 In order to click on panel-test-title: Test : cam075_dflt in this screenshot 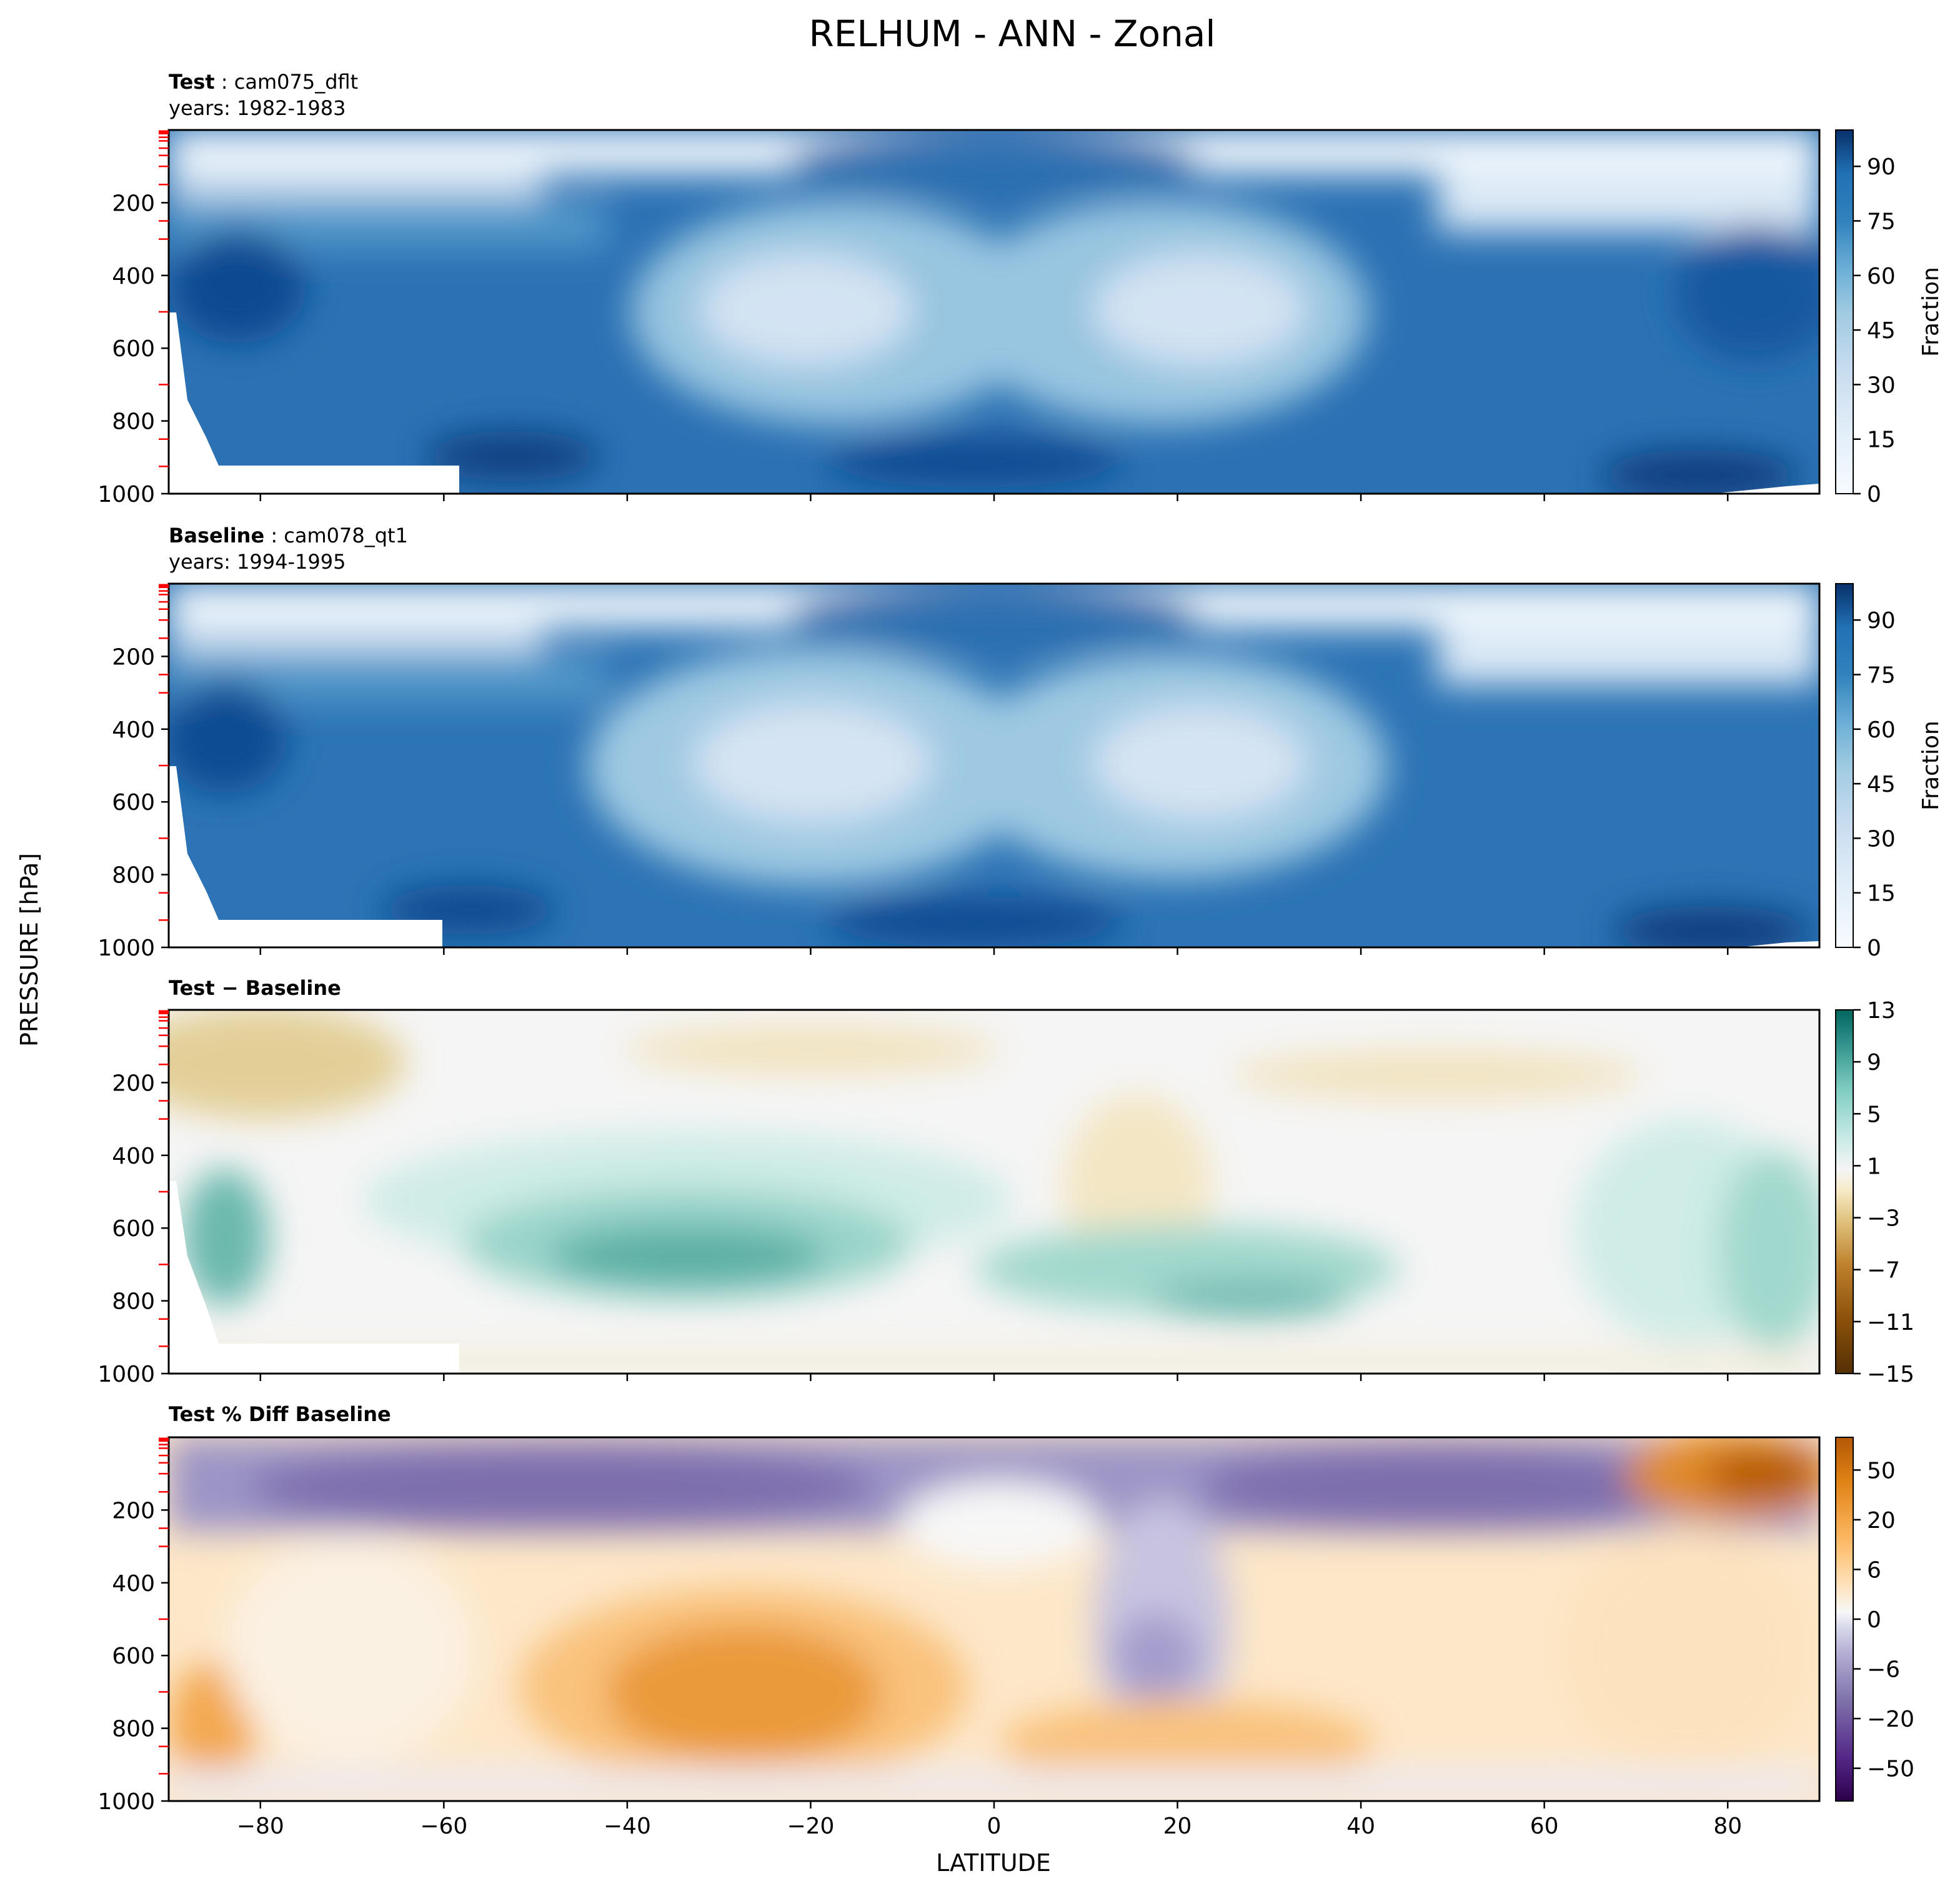, I will do `click(263, 82)`.